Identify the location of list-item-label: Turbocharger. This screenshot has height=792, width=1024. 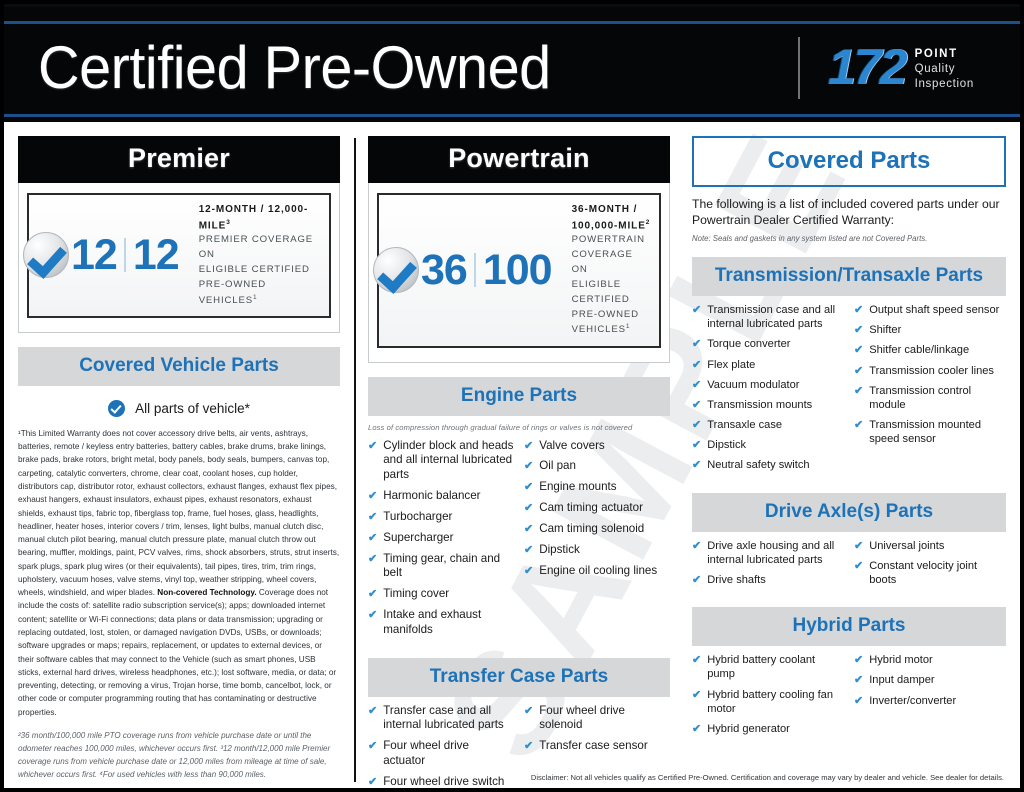
(418, 516).